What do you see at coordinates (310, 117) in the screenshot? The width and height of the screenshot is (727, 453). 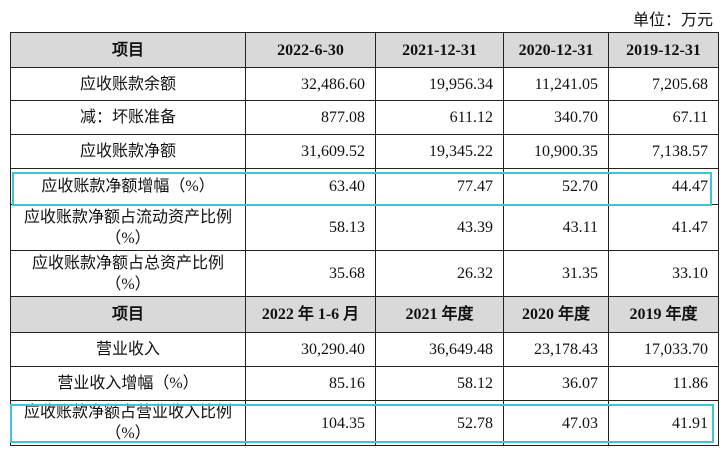 I see `value-cell: 877.08` at bounding box center [310, 117].